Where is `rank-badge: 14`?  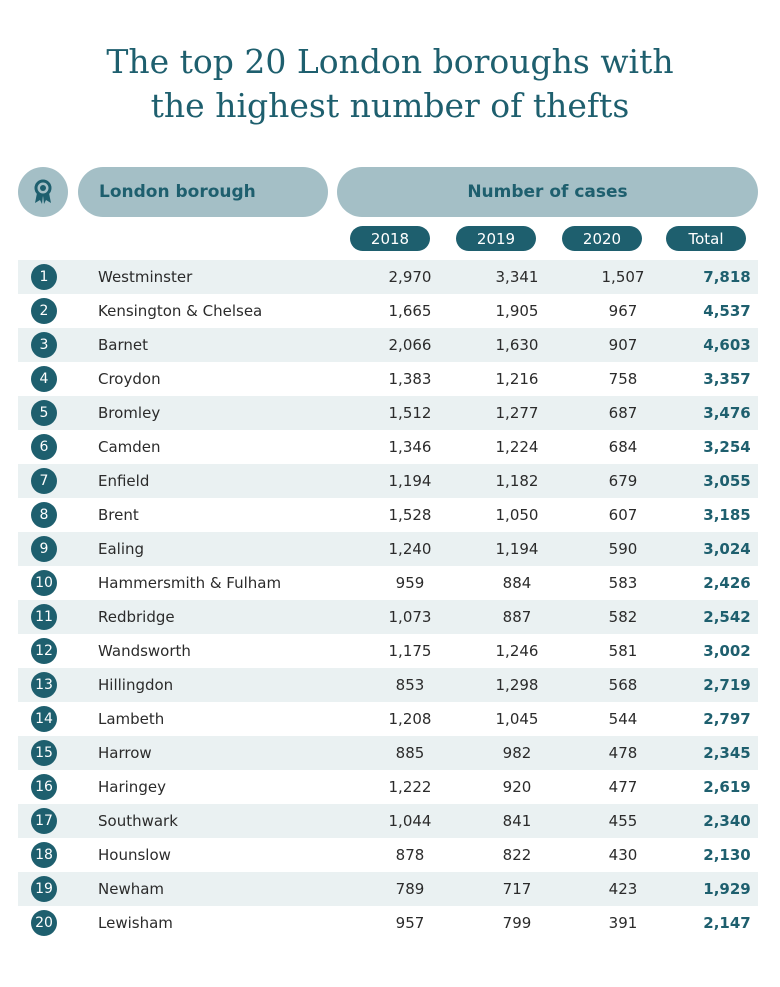
rank-badge: 14 is located at coordinates (44, 719).